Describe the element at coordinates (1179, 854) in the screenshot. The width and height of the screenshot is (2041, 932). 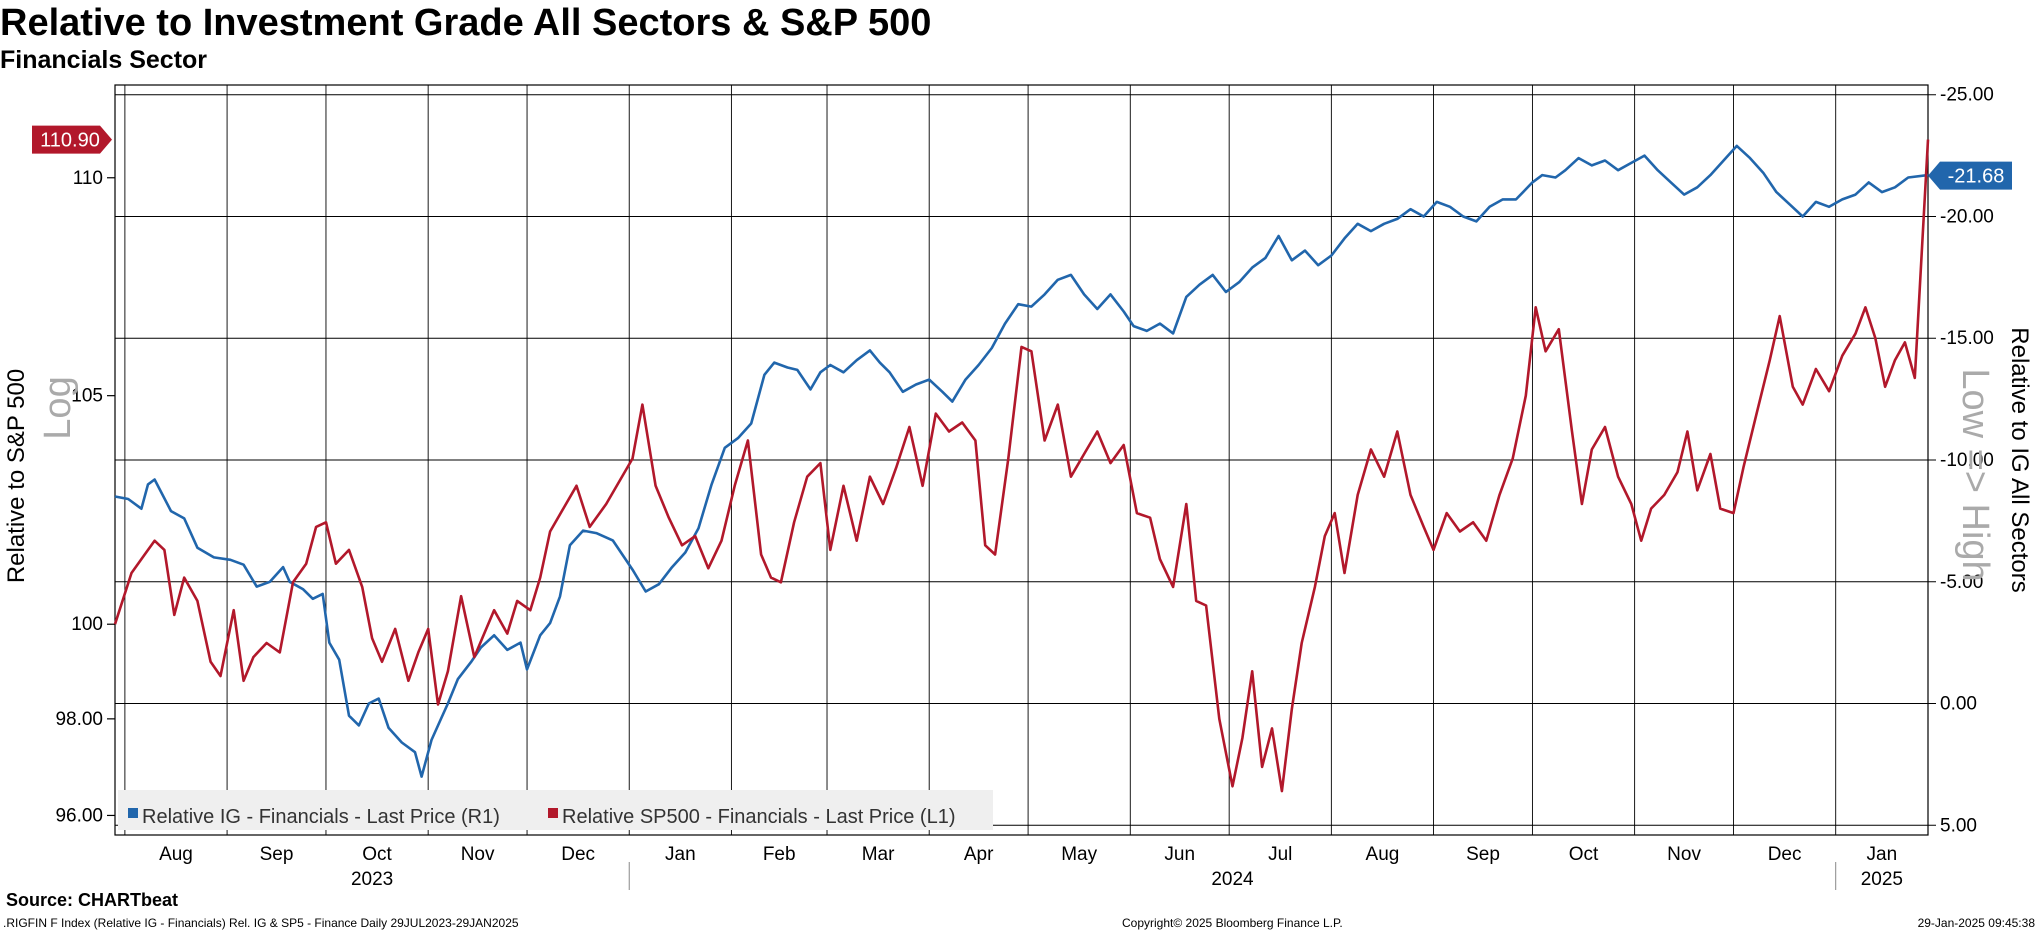
I see `x-tick-label: Jun` at that location.